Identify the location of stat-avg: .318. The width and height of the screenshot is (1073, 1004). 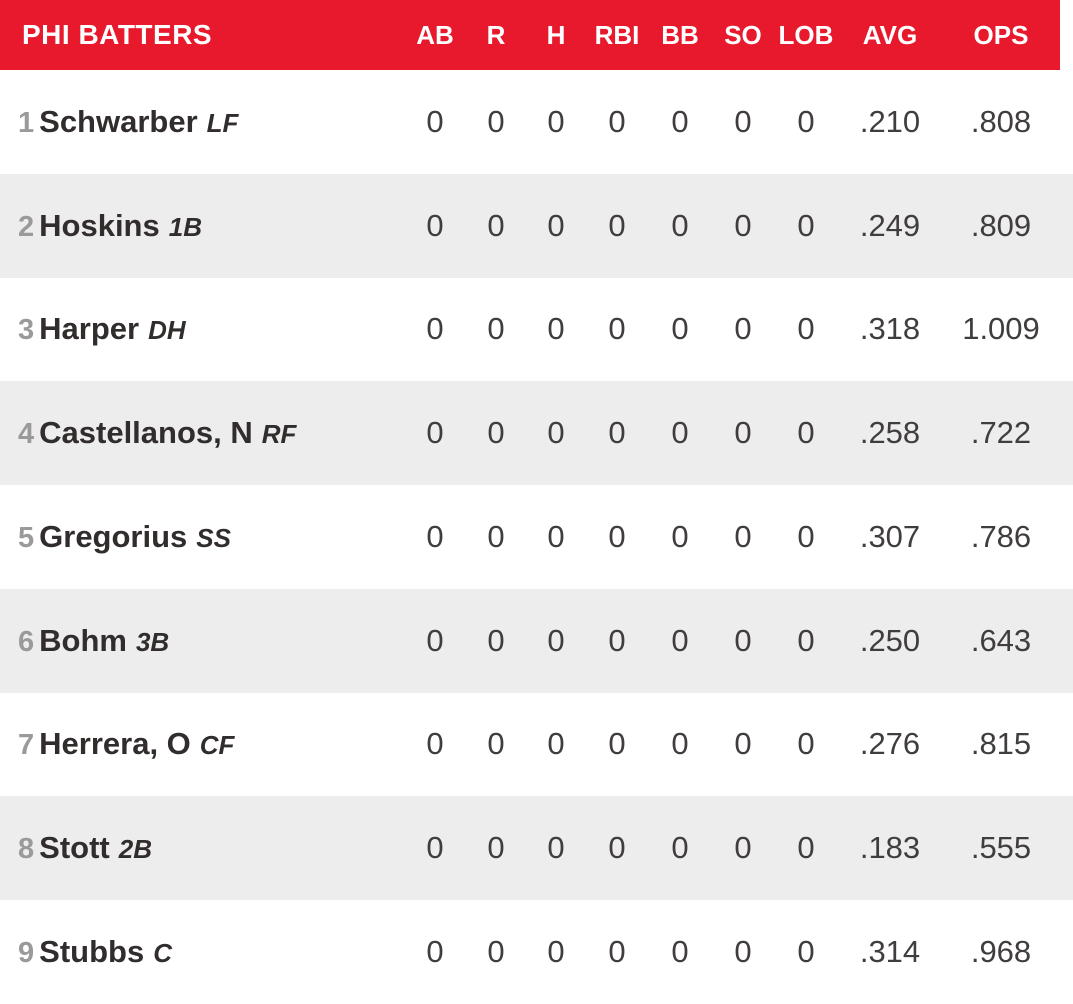
(890, 329).